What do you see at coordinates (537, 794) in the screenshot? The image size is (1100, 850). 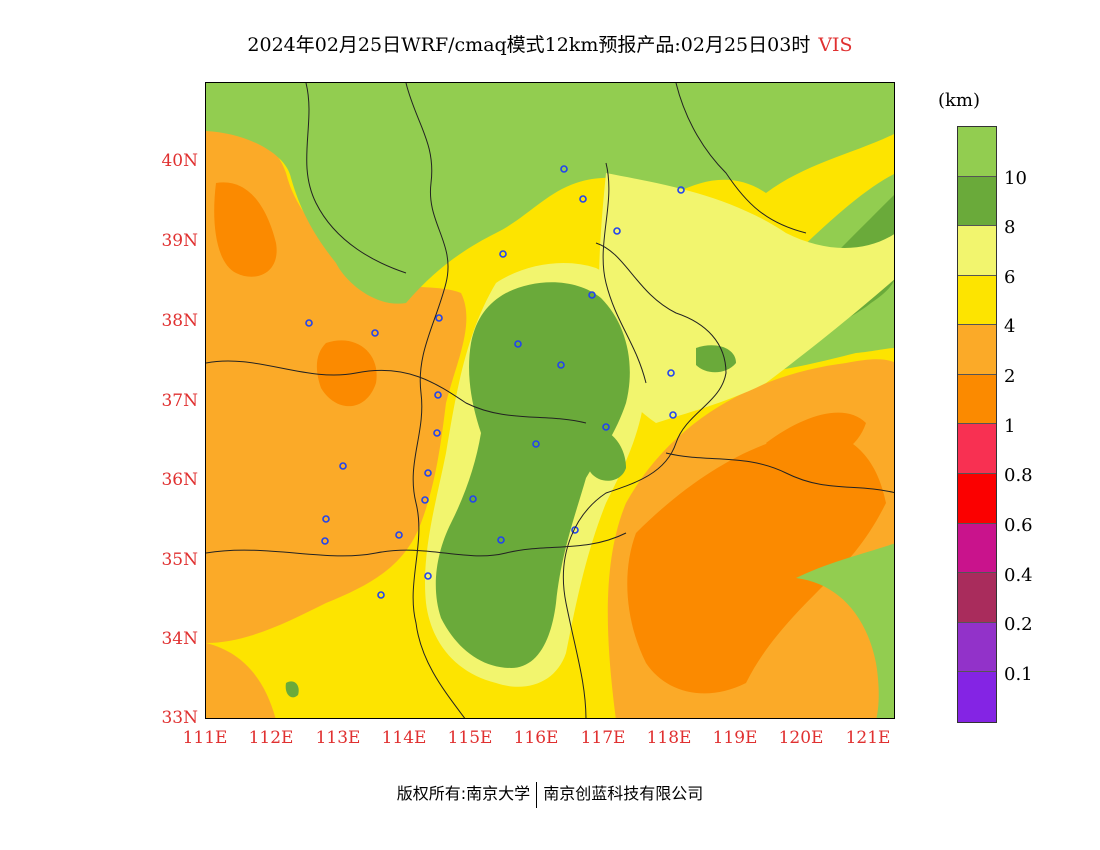 I see `footer-separator` at bounding box center [537, 794].